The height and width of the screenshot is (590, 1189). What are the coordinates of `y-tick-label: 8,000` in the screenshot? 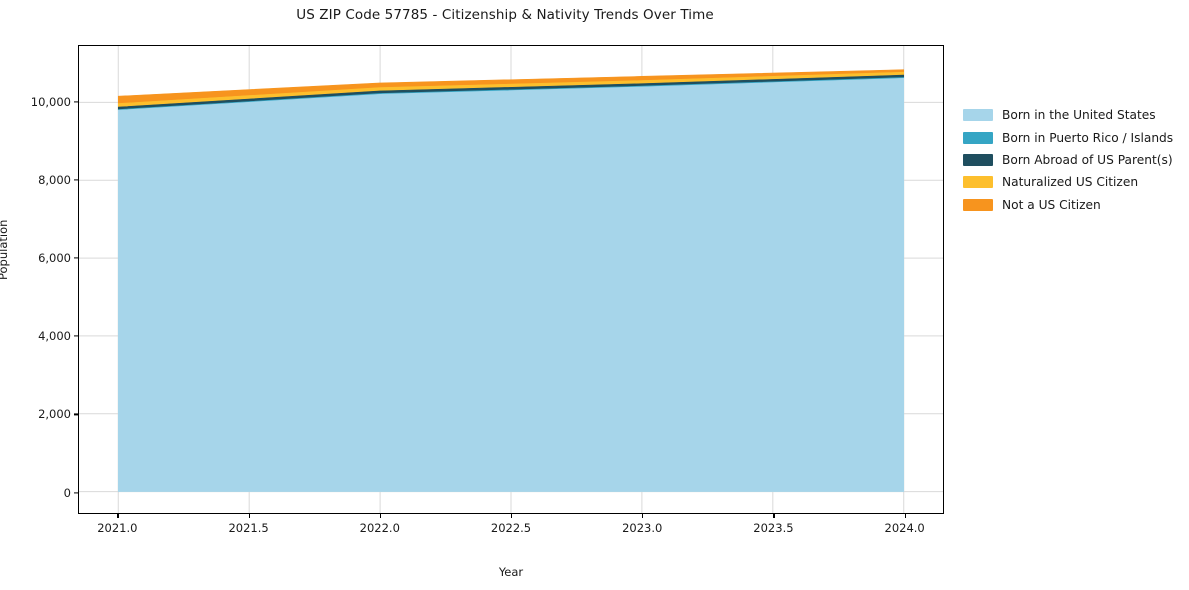 It's located at (54, 179).